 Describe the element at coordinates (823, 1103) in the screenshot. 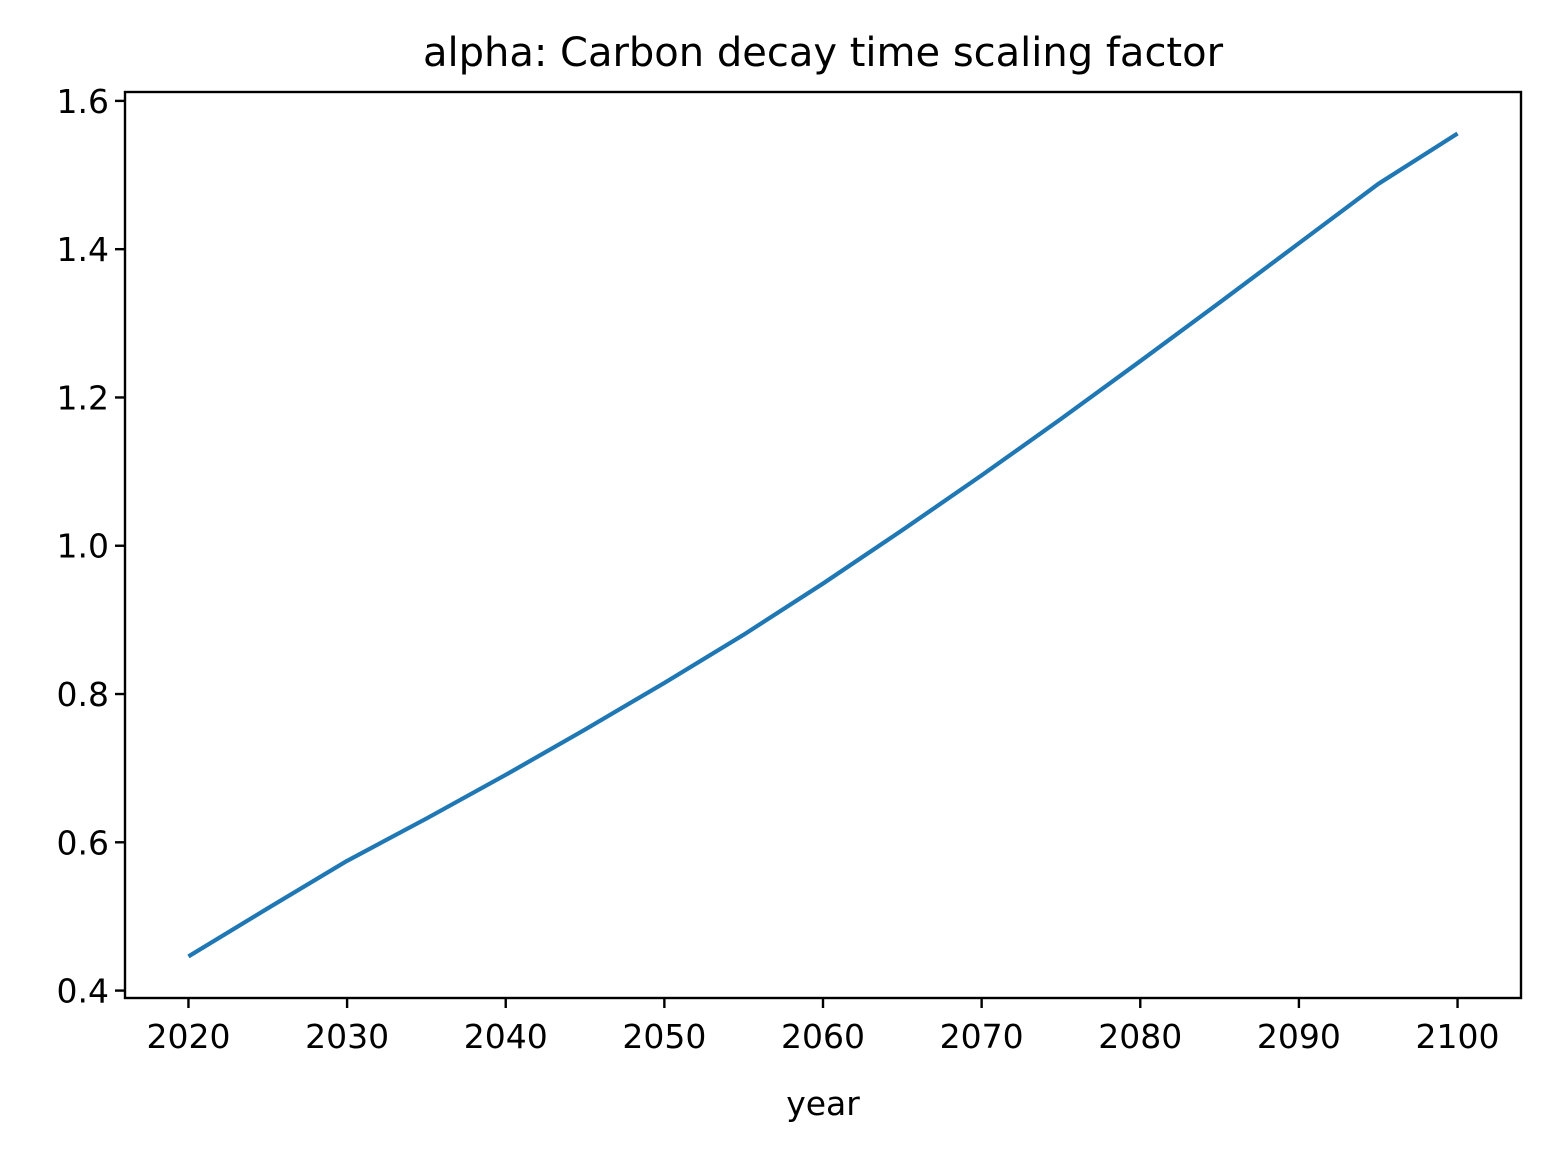

I see `x-axis-label: year` at that location.